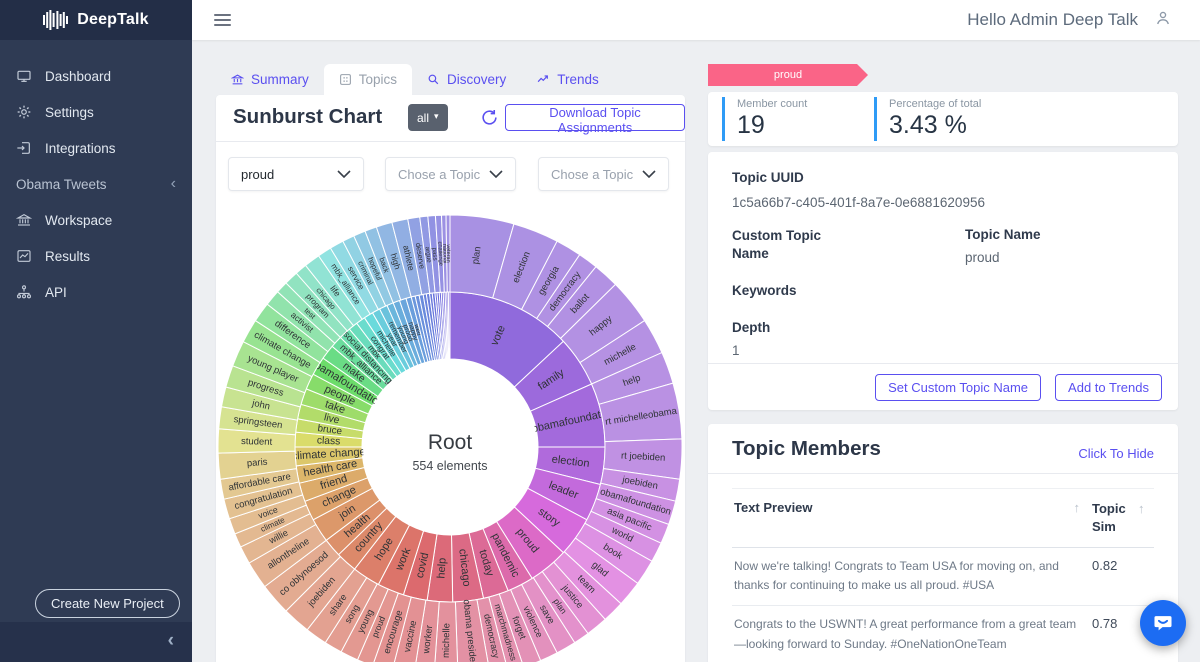  What do you see at coordinates (280, 79) in the screenshot?
I see `tab-label: Summary` at bounding box center [280, 79].